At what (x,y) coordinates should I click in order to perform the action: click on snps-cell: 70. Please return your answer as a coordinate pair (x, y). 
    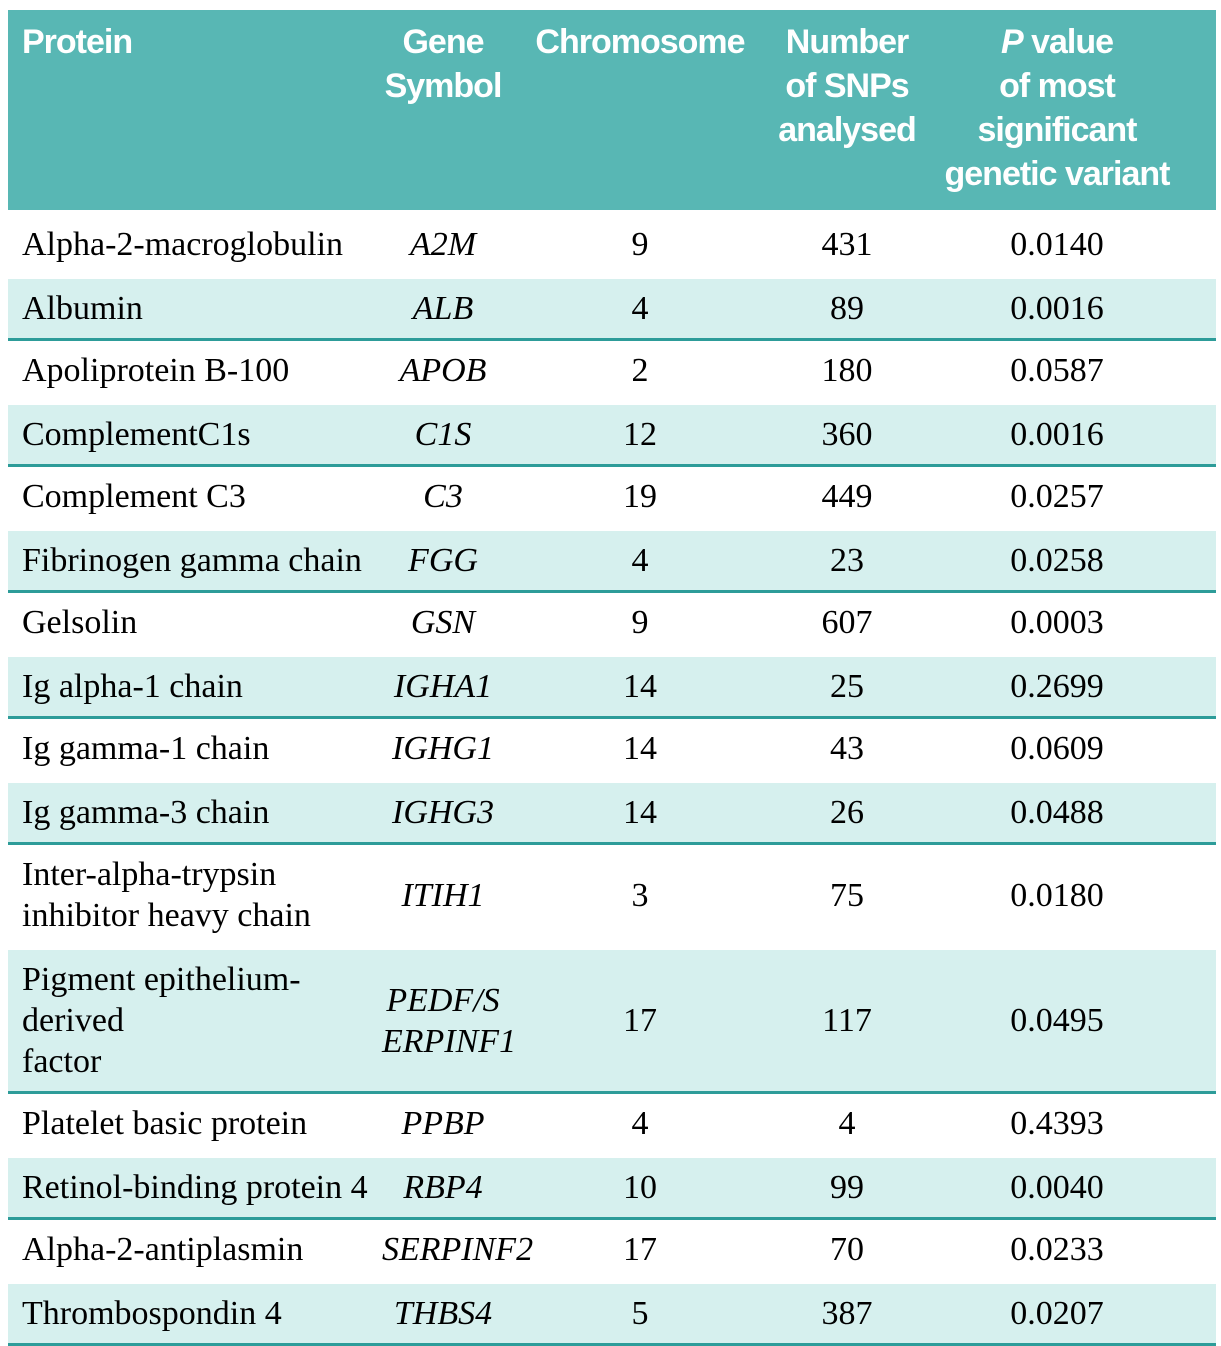
    Looking at the image, I should click on (847, 1250).